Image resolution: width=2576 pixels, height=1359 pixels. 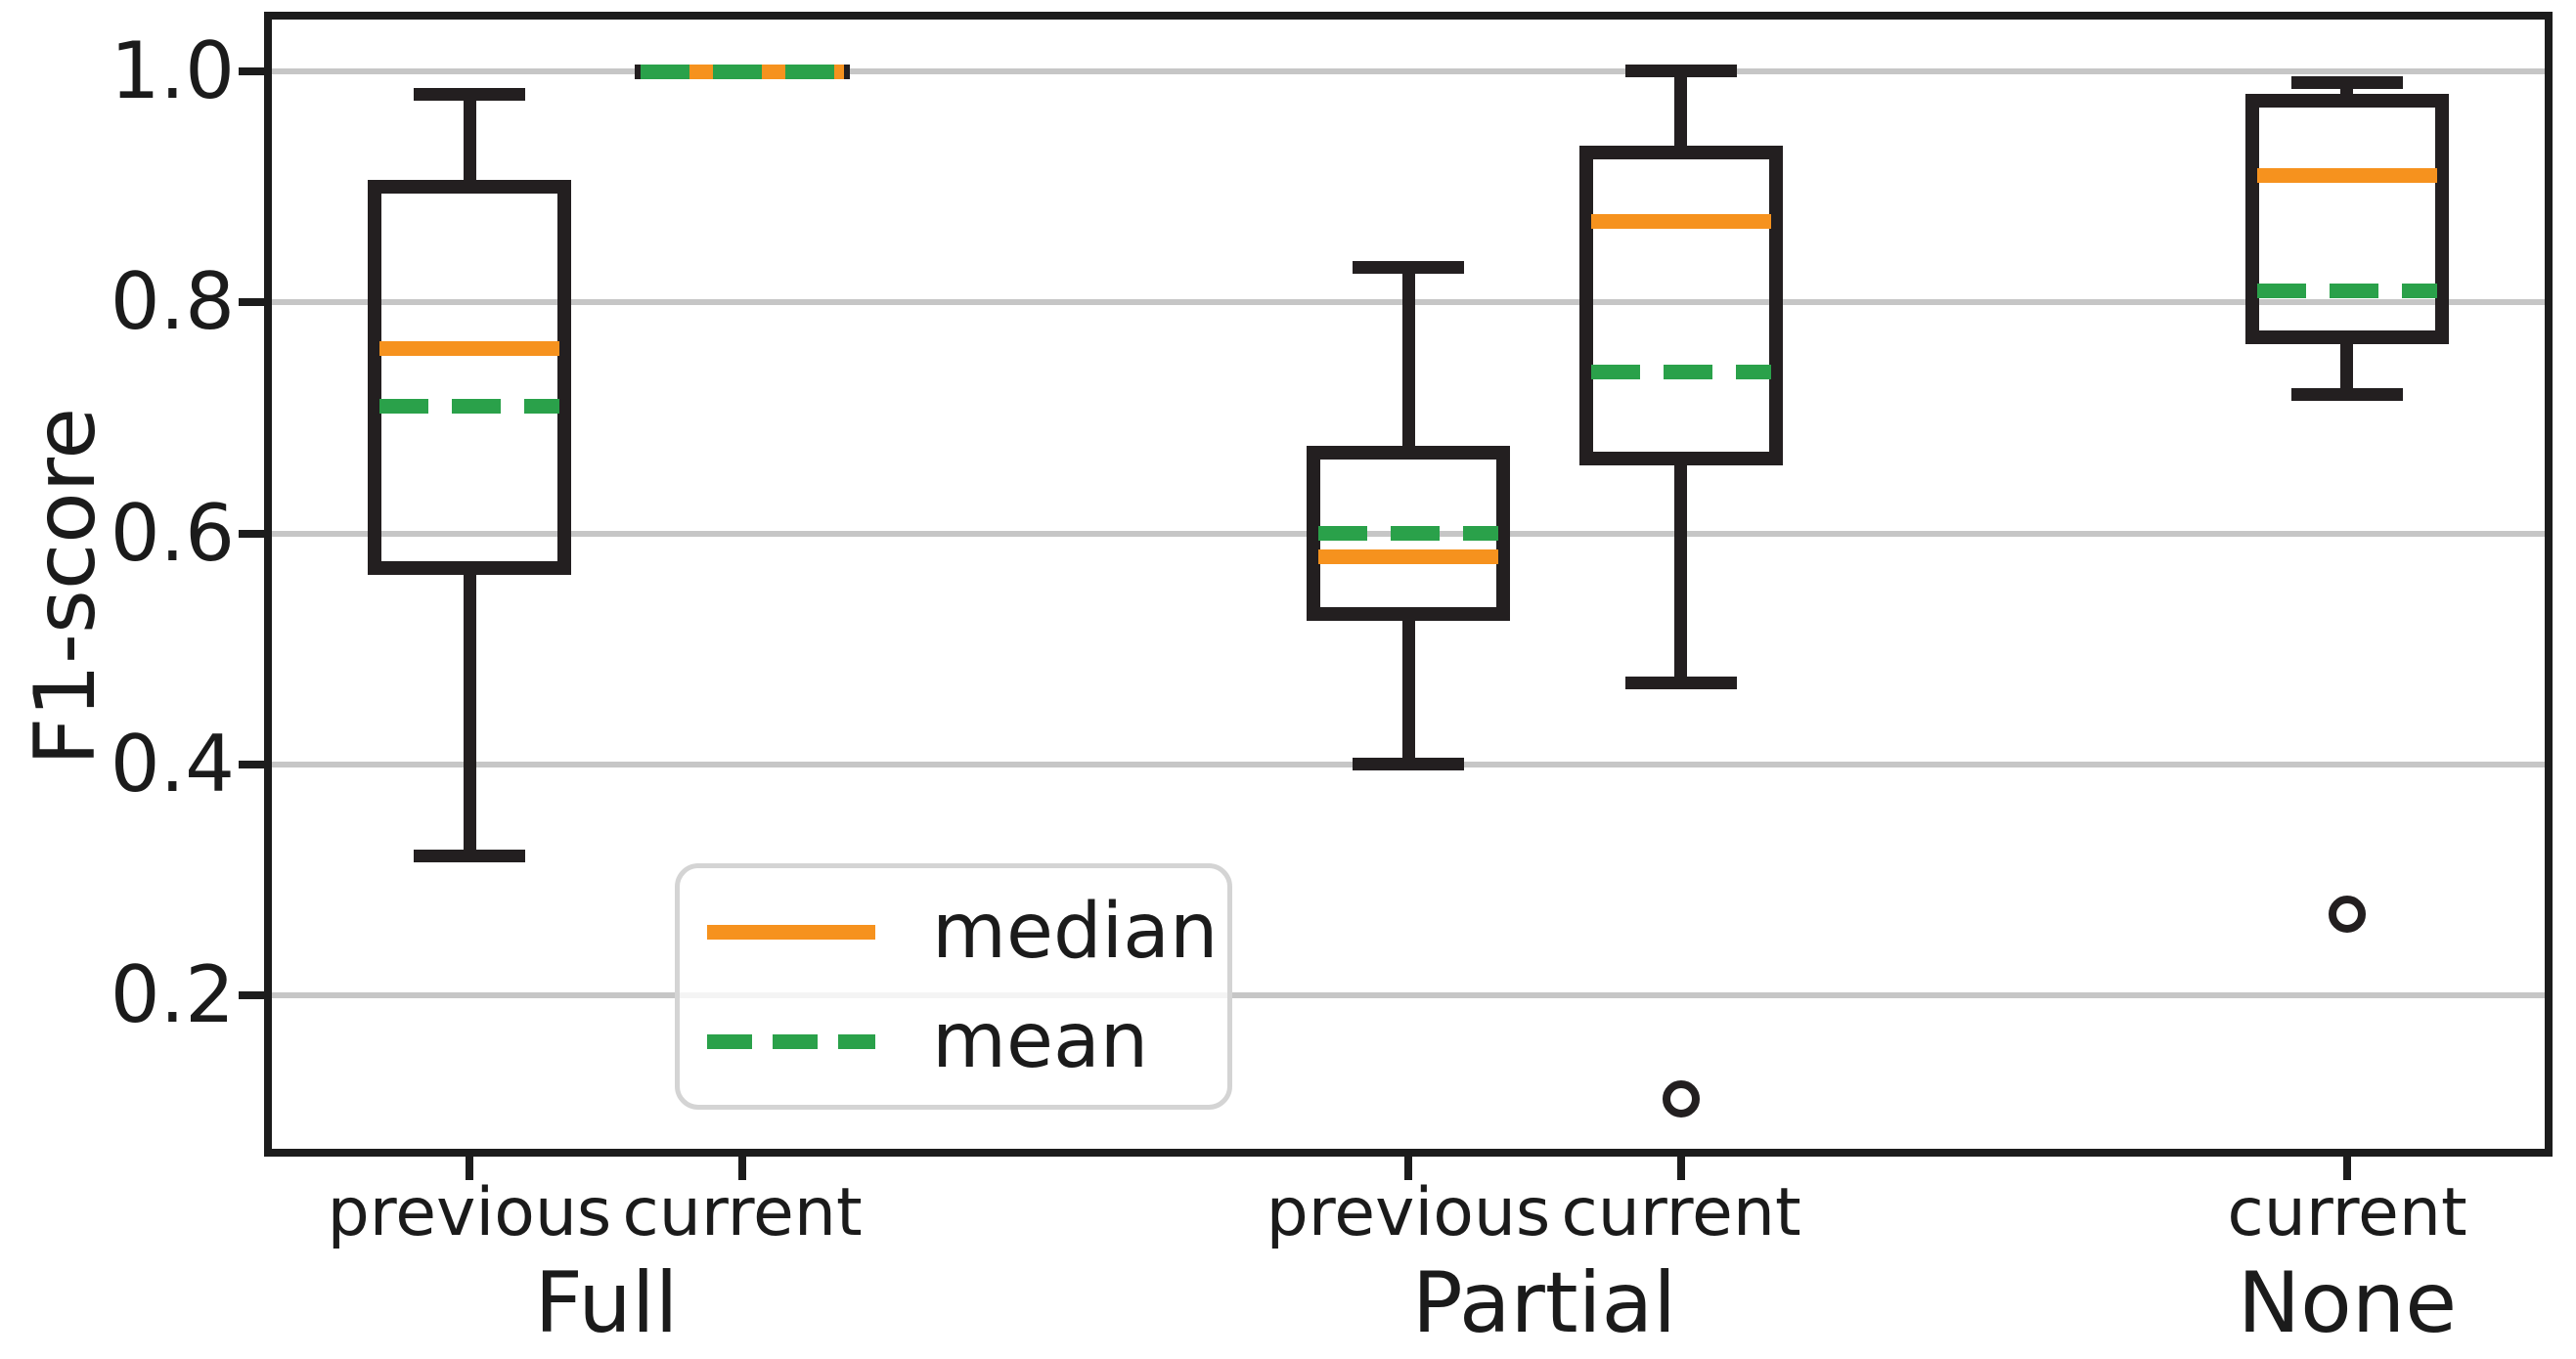 I want to click on y-tick-label: 0.4, so click(x=172, y=764).